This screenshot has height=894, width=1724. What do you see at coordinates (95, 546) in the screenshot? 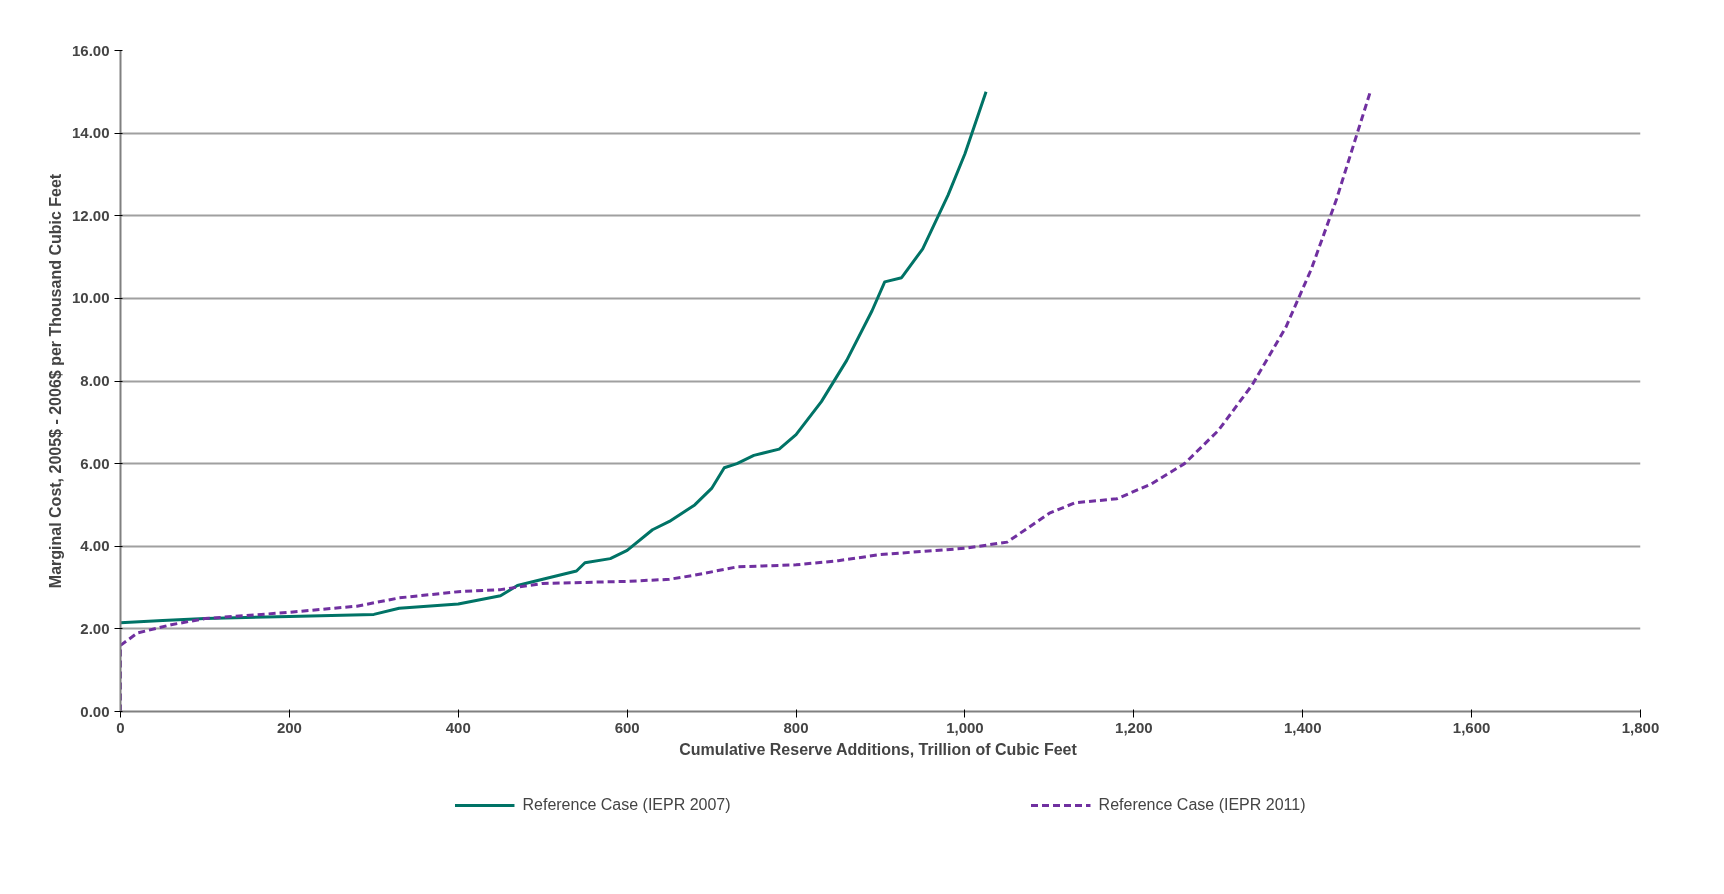
I see `y-tick-label: 4.00` at bounding box center [95, 546].